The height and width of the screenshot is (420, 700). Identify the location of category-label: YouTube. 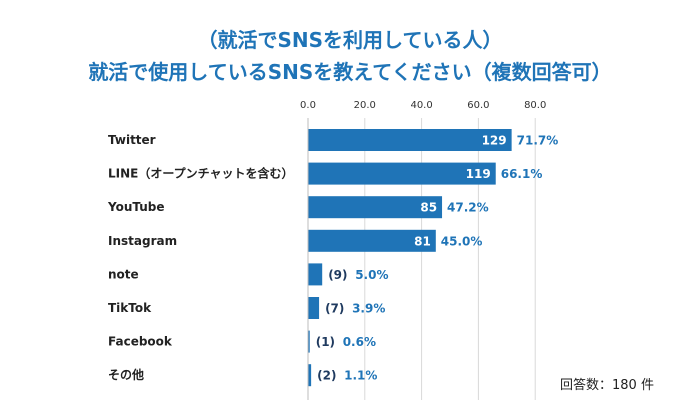
(136, 207).